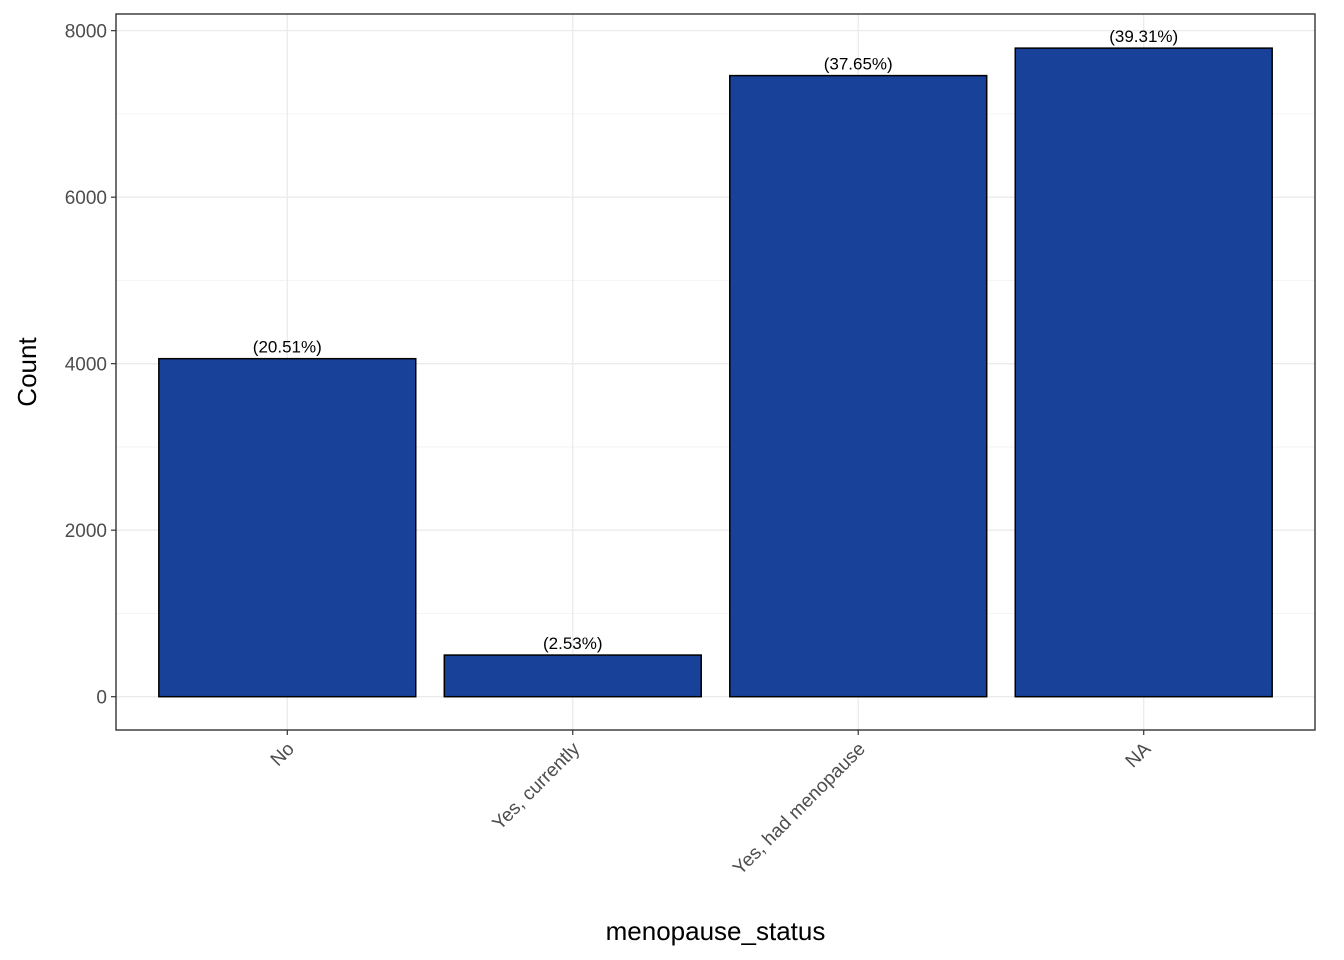 The height and width of the screenshot is (960, 1344). I want to click on y-tick-label: 0, so click(101, 698).